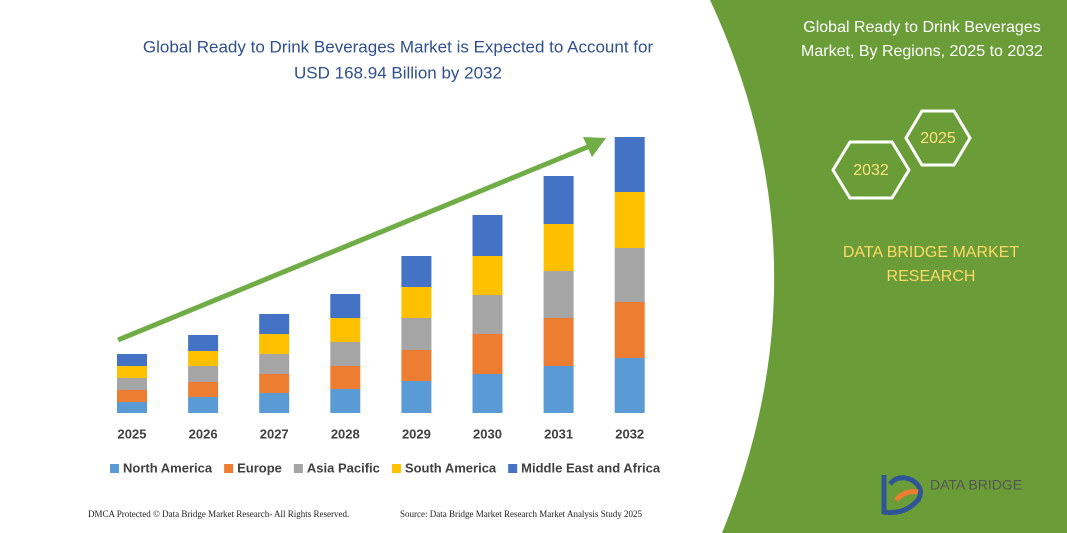  Describe the element at coordinates (132, 433) in the screenshot. I see `x-tick-label: 2025` at that location.